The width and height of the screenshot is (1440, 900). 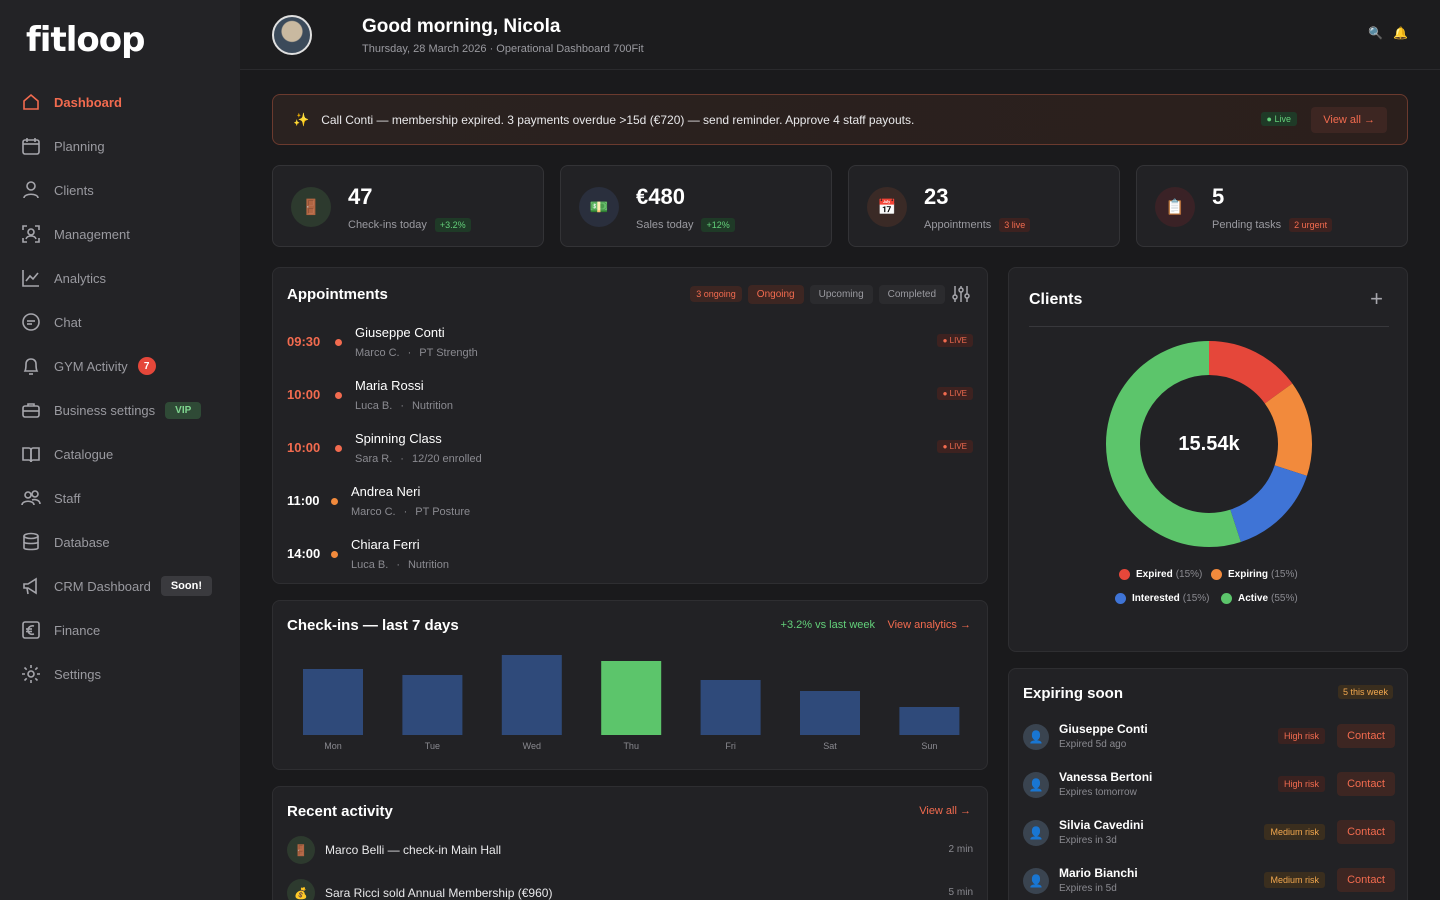 I want to click on sidebar-item-label: Planning, so click(x=79, y=146).